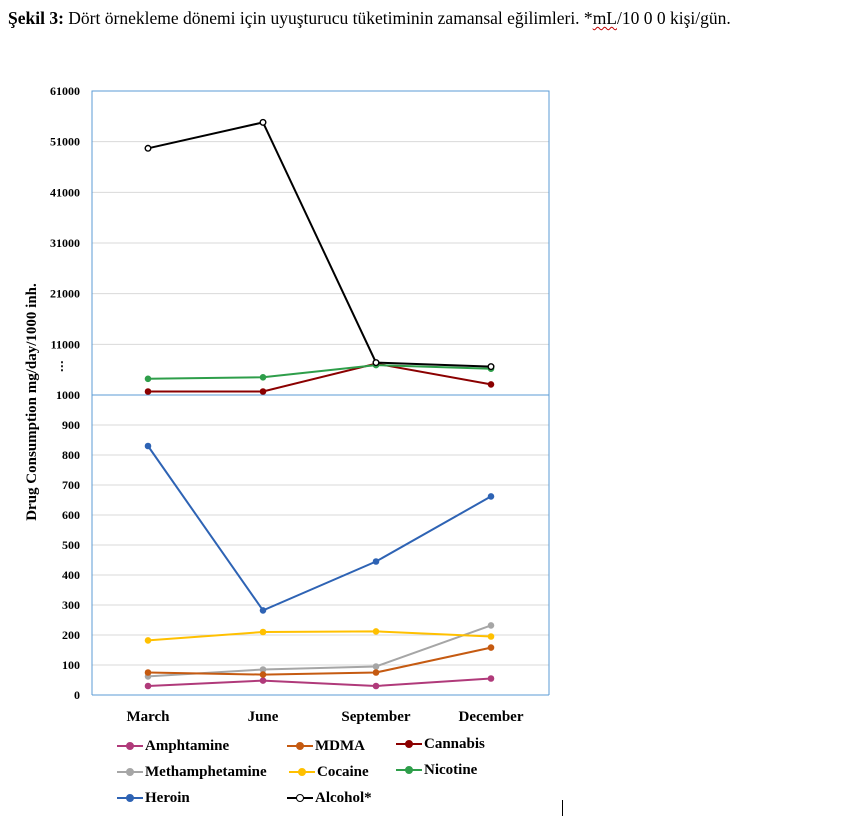 The height and width of the screenshot is (828, 842). I want to click on y-tick-label: 600, so click(71, 515).